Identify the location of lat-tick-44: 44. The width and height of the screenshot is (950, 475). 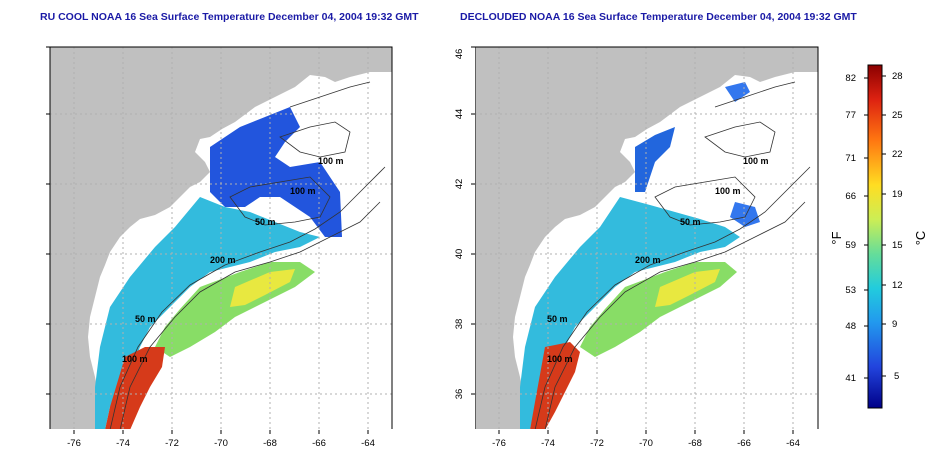
(459, 114).